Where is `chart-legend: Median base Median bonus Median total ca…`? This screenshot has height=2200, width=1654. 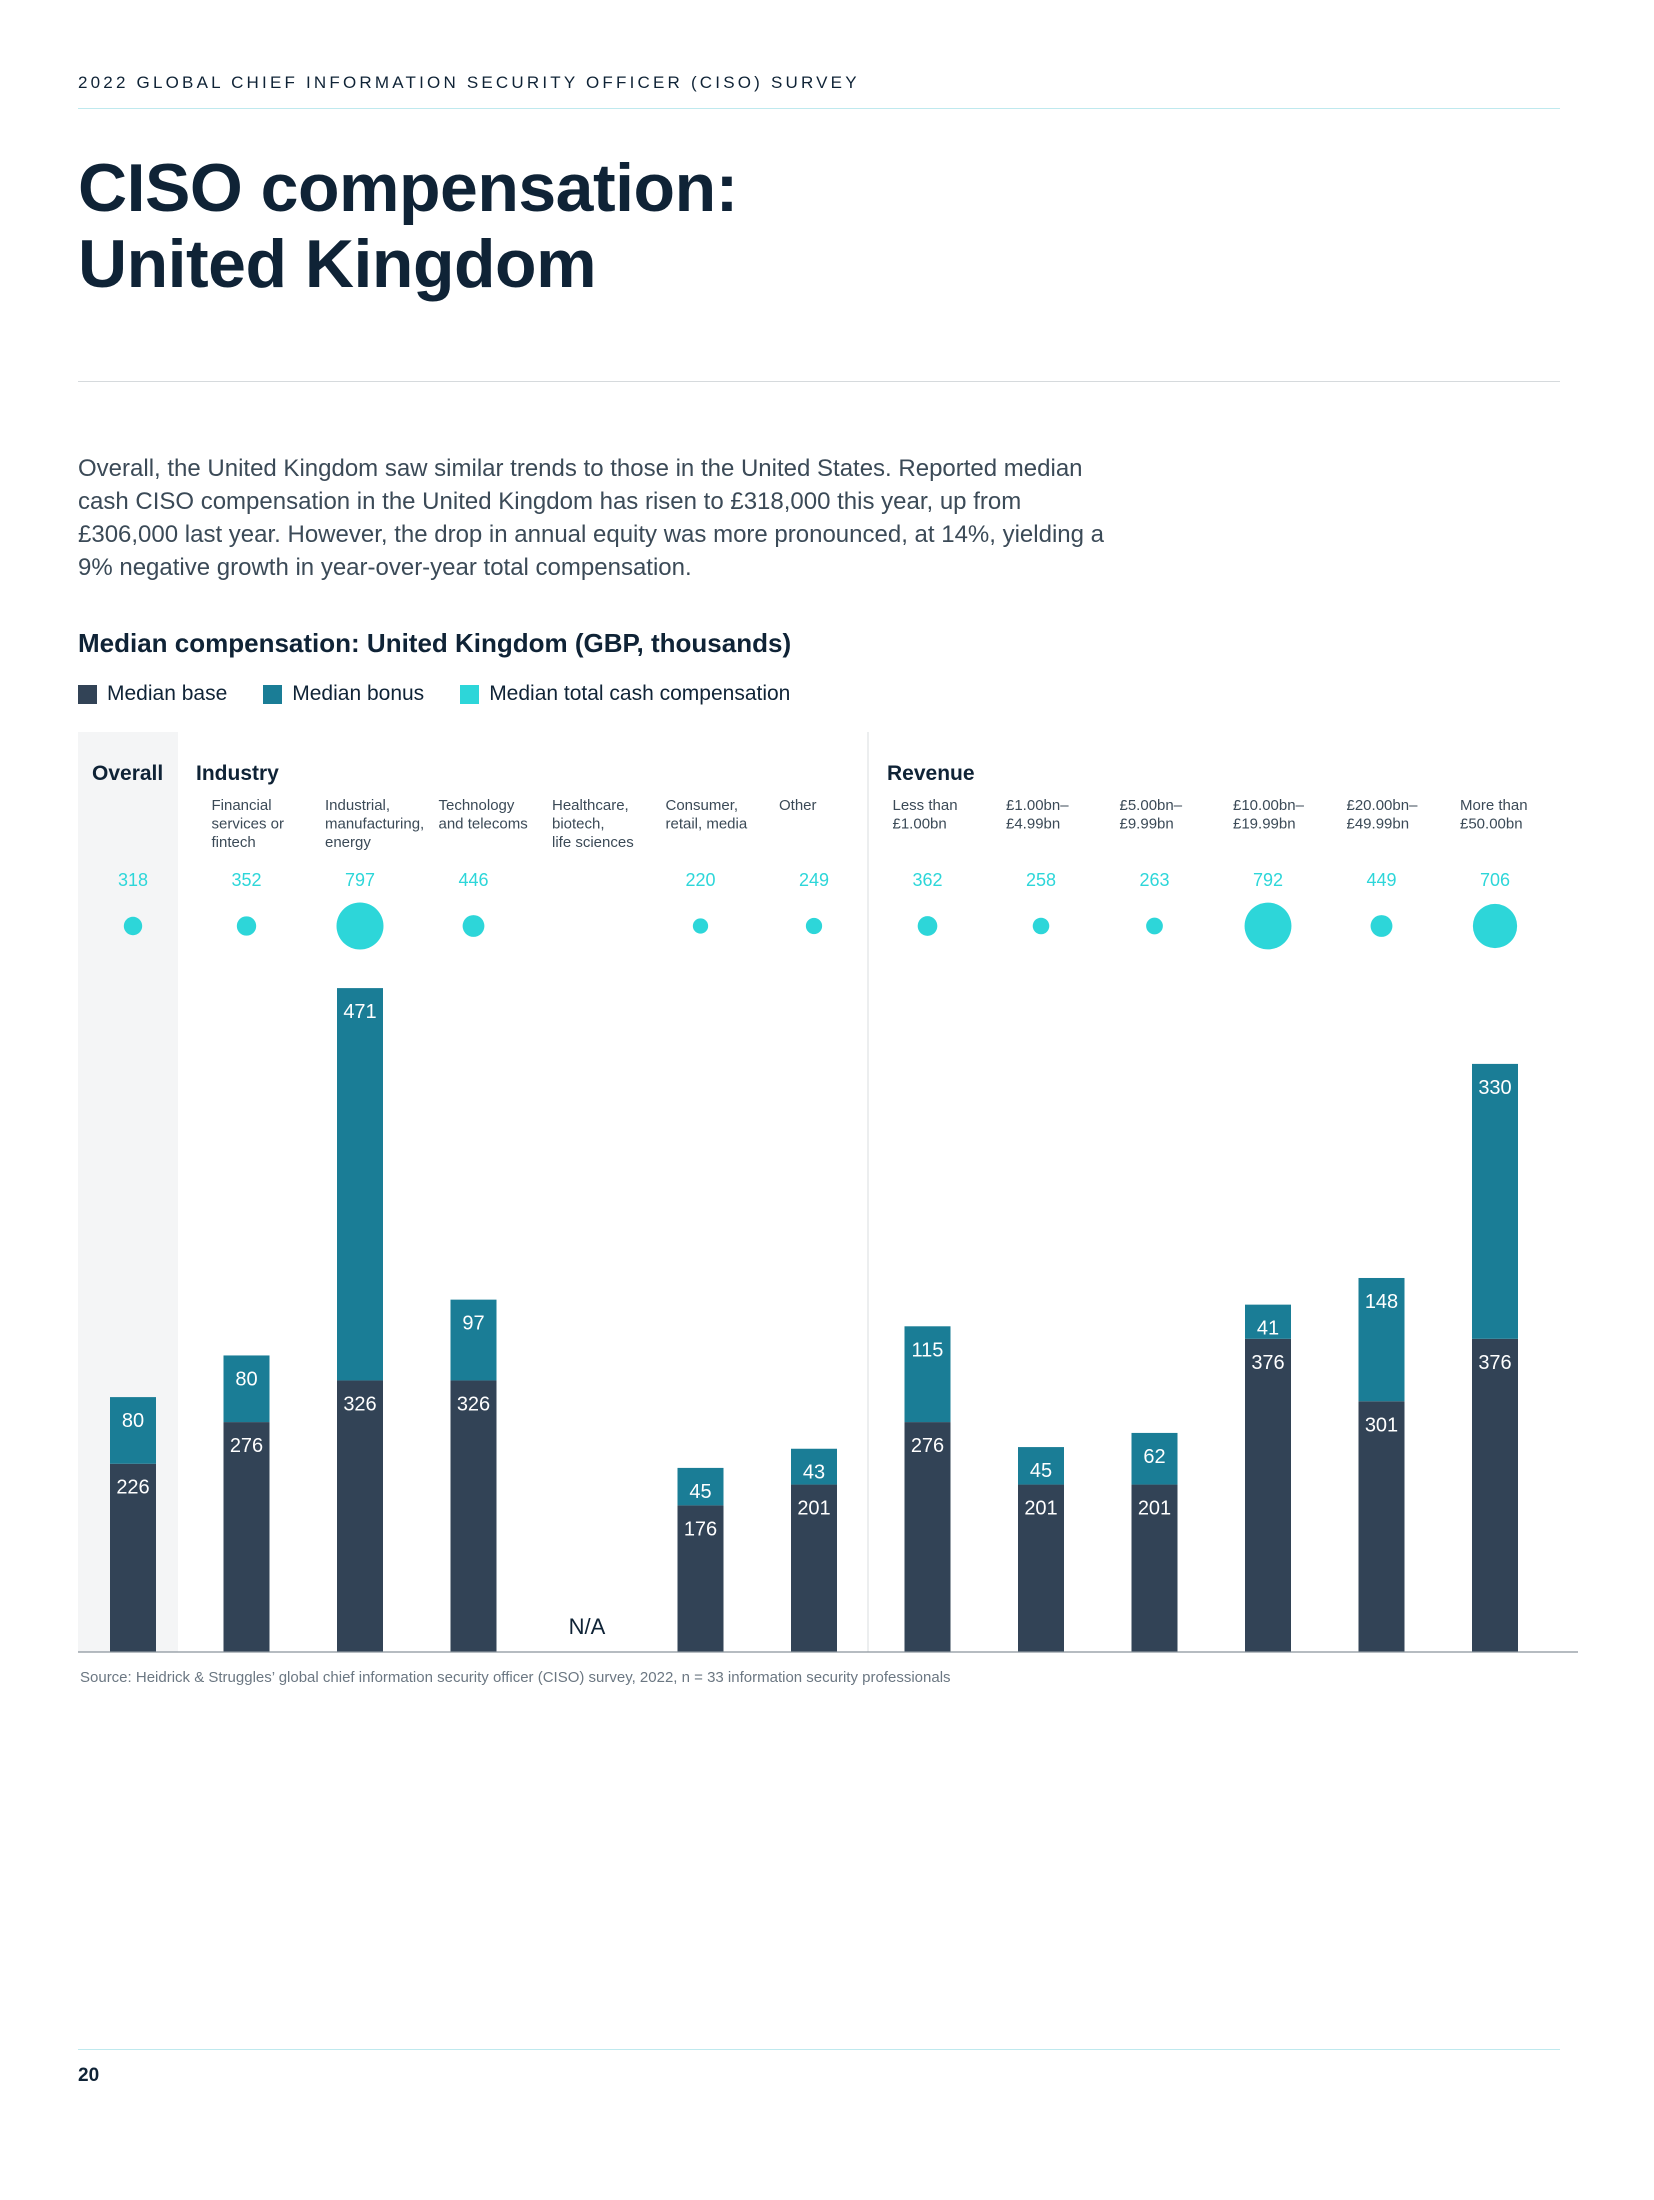 chart-legend: Median base Median bonus Median total ca… is located at coordinates (434, 694).